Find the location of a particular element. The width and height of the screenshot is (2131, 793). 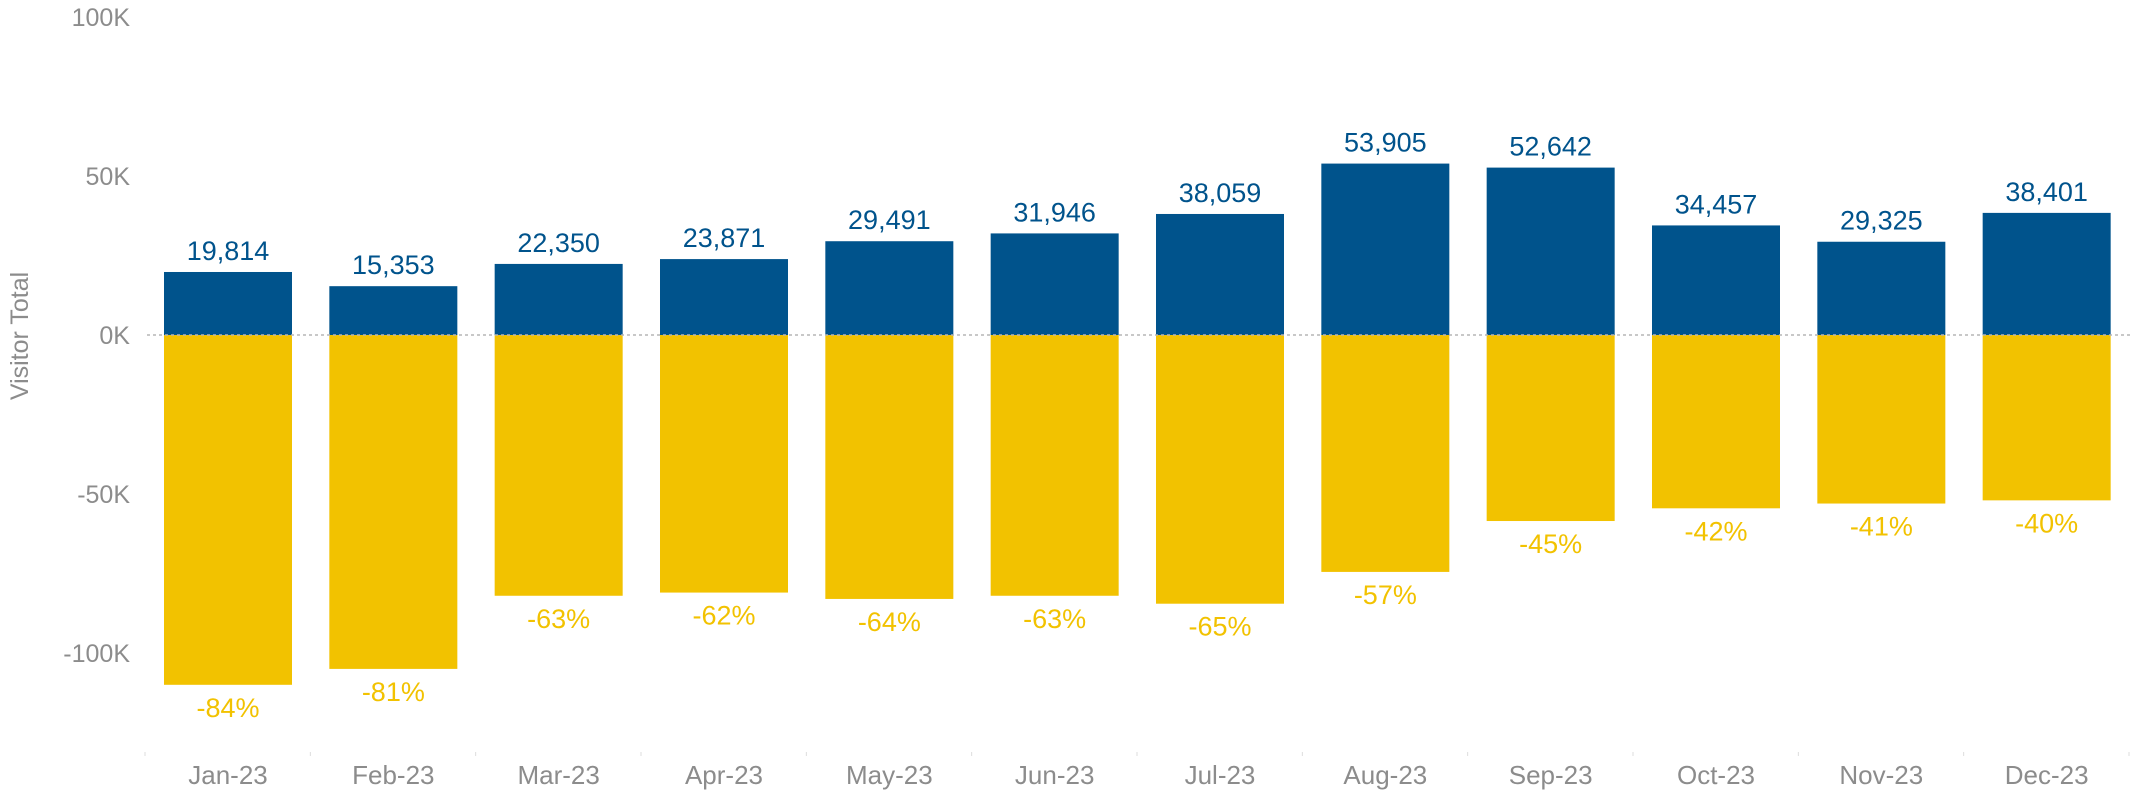

change-pct-label: -45% is located at coordinates (1550, 544).